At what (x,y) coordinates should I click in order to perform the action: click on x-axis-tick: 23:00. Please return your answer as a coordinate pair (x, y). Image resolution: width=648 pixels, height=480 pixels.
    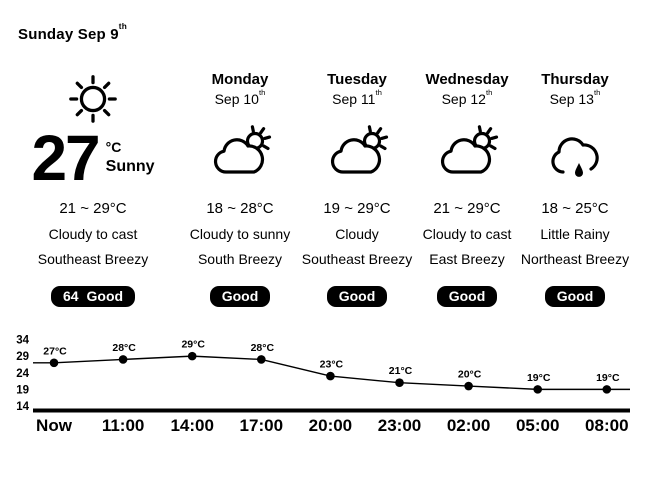
    Looking at the image, I should click on (399, 425).